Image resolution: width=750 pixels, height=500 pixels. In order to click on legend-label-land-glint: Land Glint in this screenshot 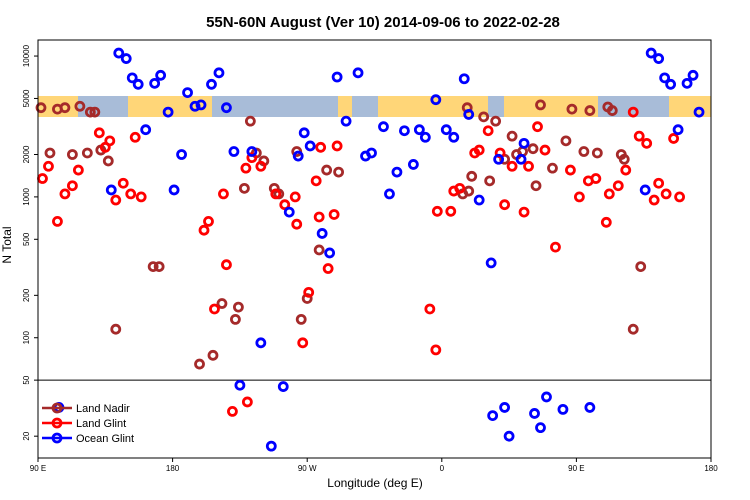, I will do `click(101, 424)`.